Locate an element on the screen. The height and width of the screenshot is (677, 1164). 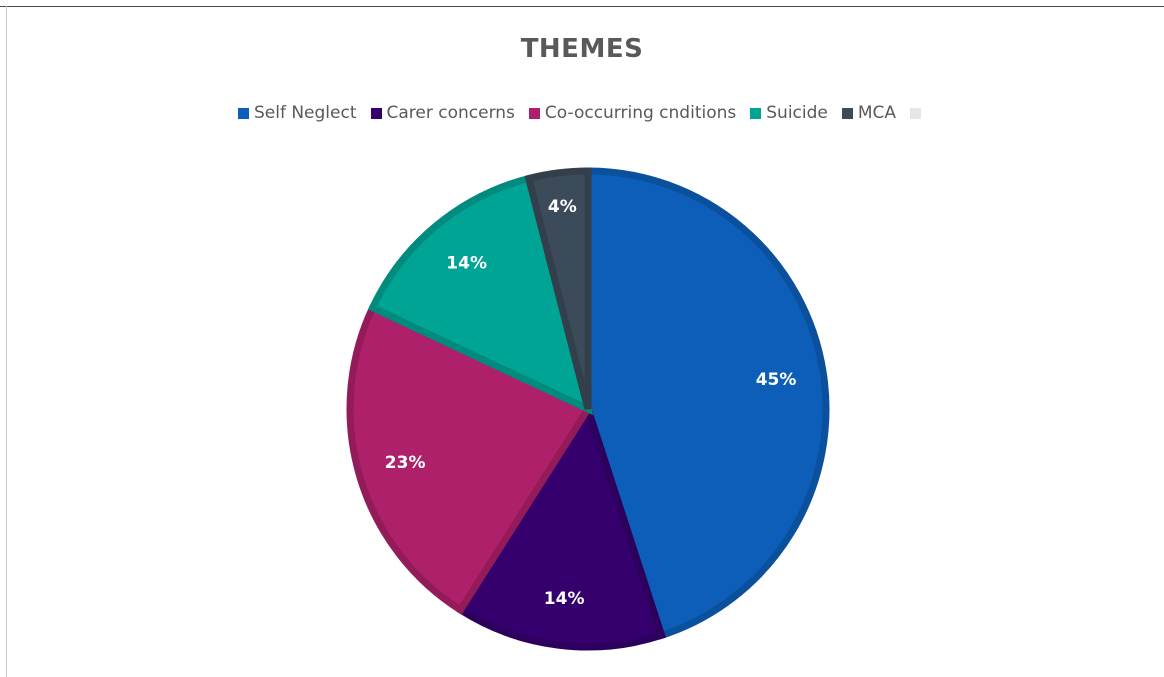
legend-item-carer-concerns: Carer concerns is located at coordinates (442, 113).